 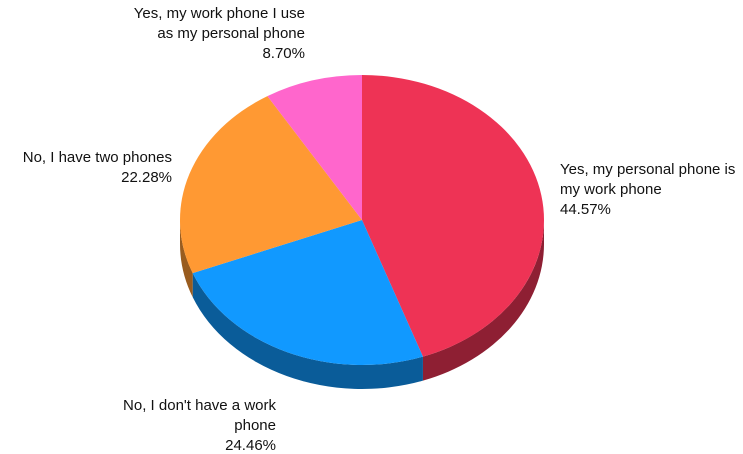 What do you see at coordinates (199, 405) in the screenshot?
I see `label-no-work-phone-line-1: No, I don't have a work` at bounding box center [199, 405].